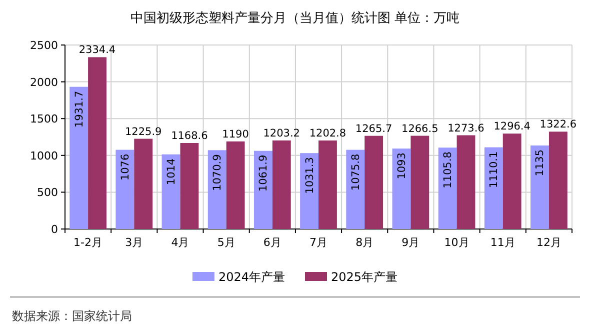 The width and height of the screenshot is (590, 330). I want to click on data-label: 1014, so click(172, 172).